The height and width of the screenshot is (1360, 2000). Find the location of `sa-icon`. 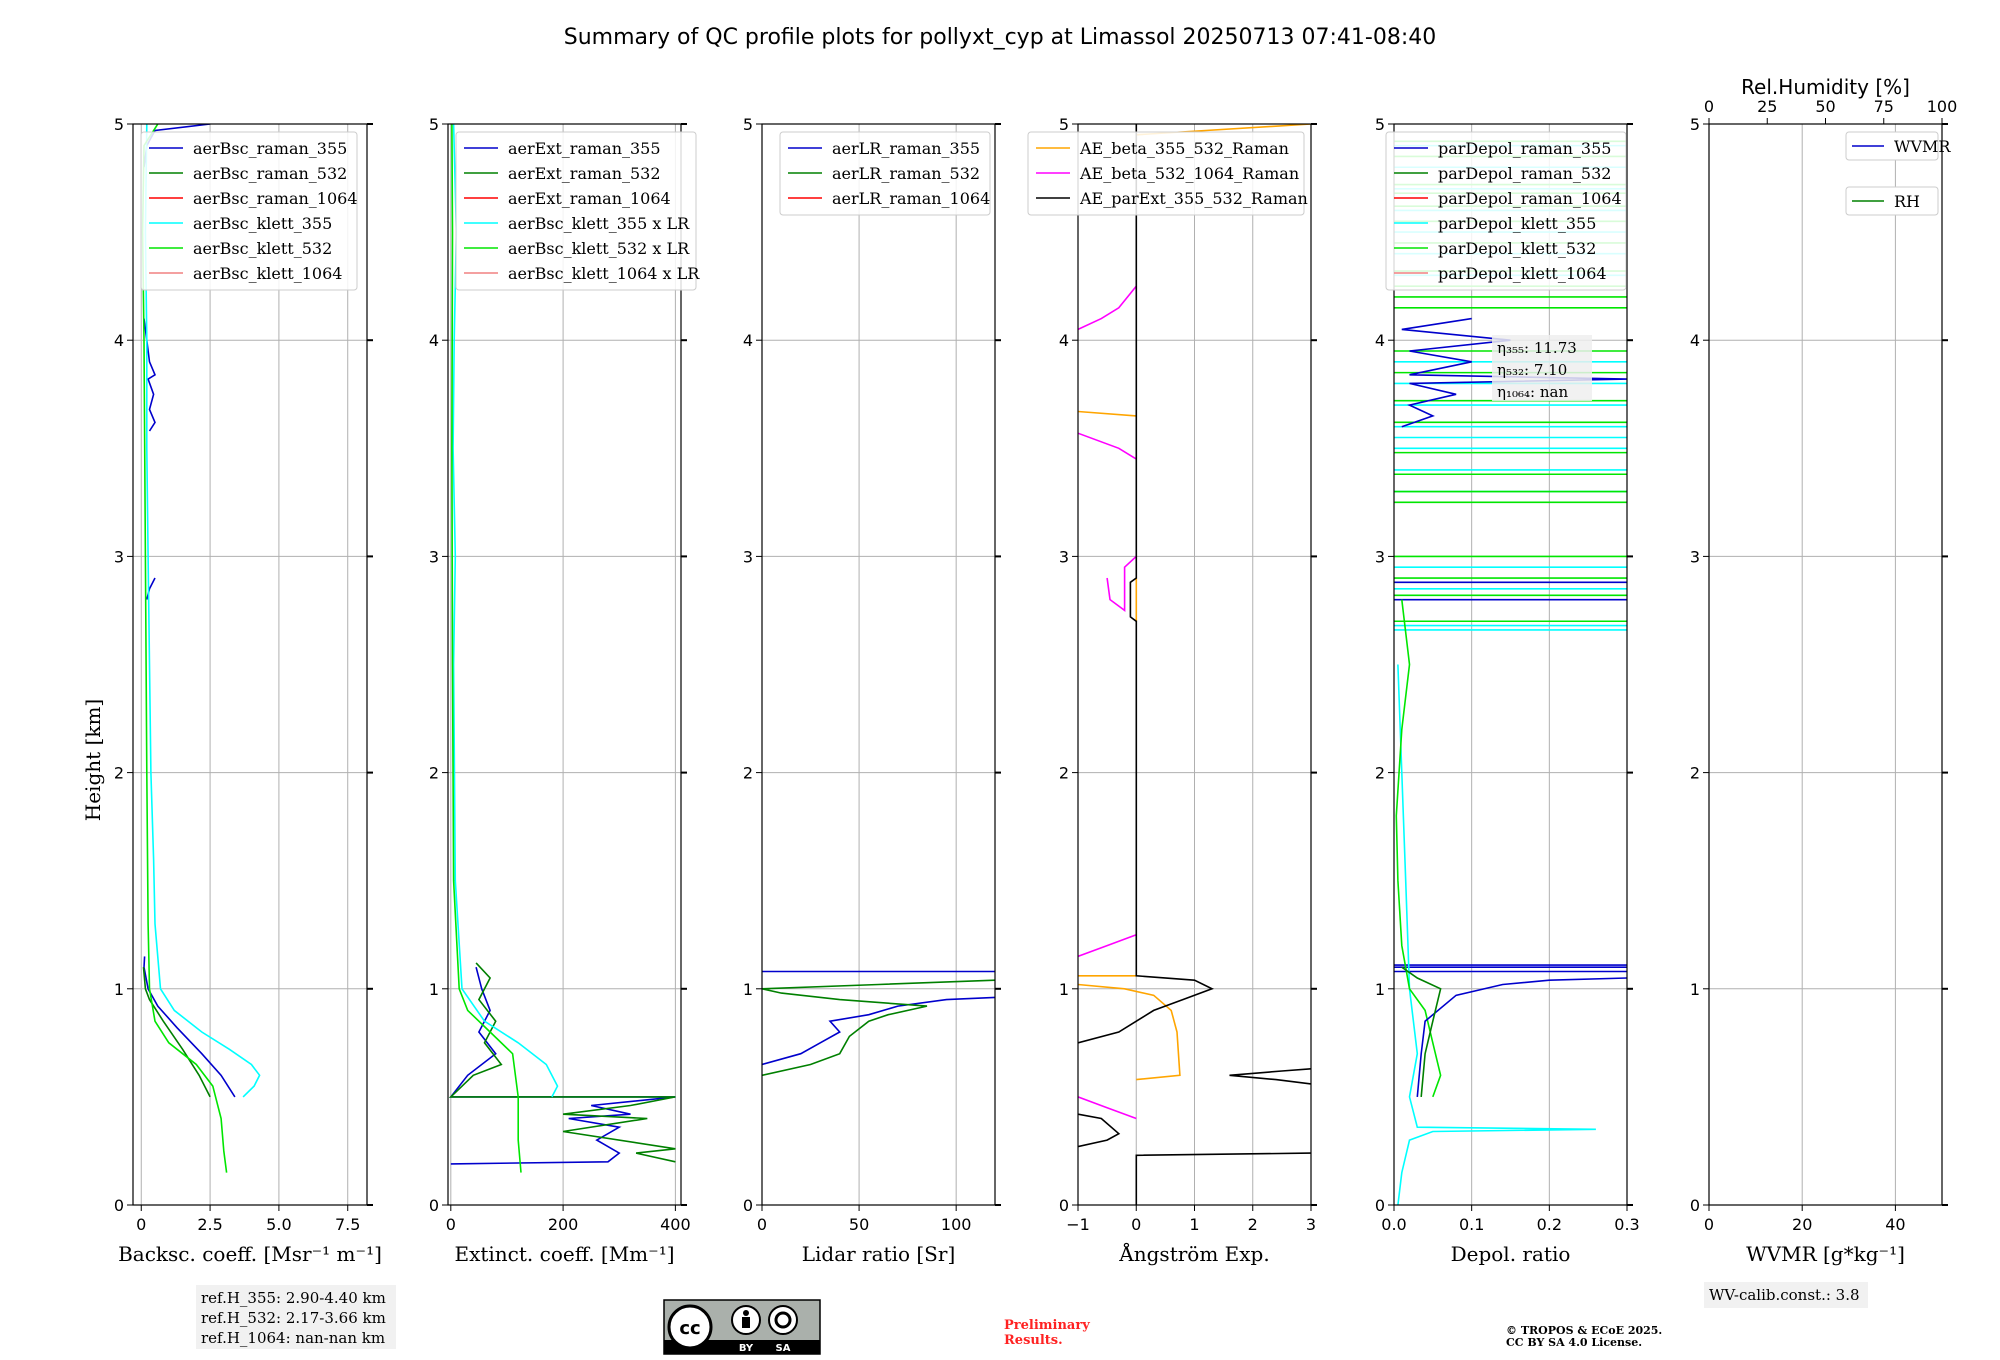

sa-icon is located at coordinates (783, 1320).